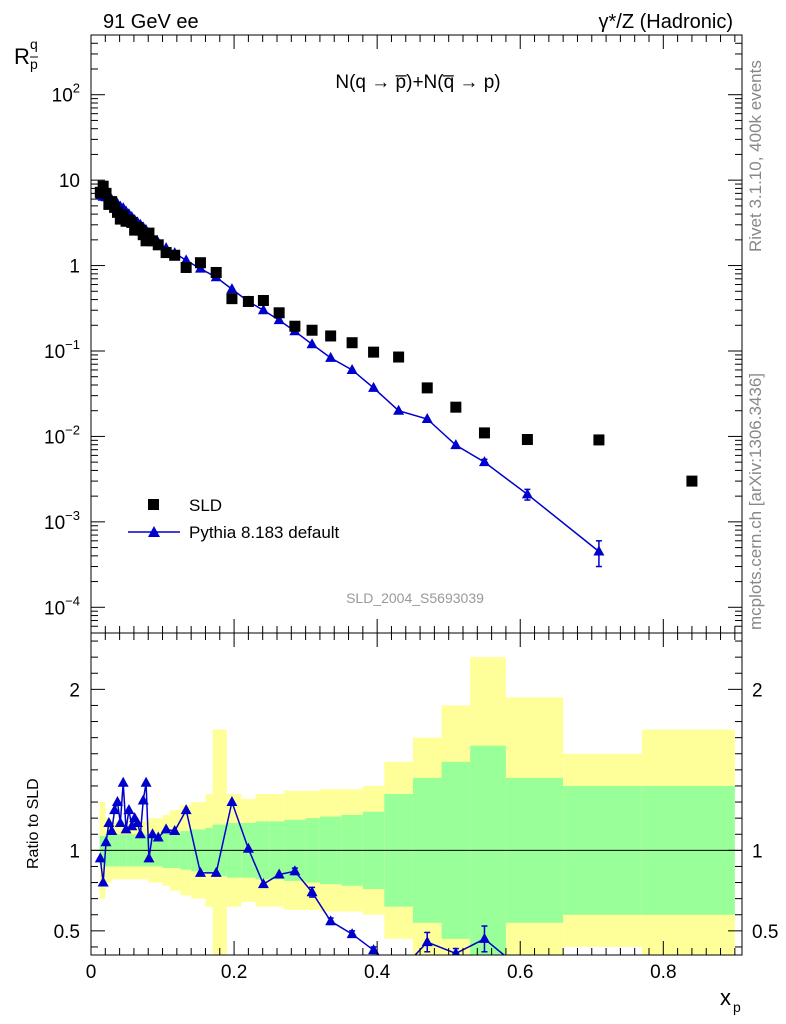 The height and width of the screenshot is (1024, 786). What do you see at coordinates (663, 972) in the screenshot?
I see `x-tick-label: 0.8` at bounding box center [663, 972].